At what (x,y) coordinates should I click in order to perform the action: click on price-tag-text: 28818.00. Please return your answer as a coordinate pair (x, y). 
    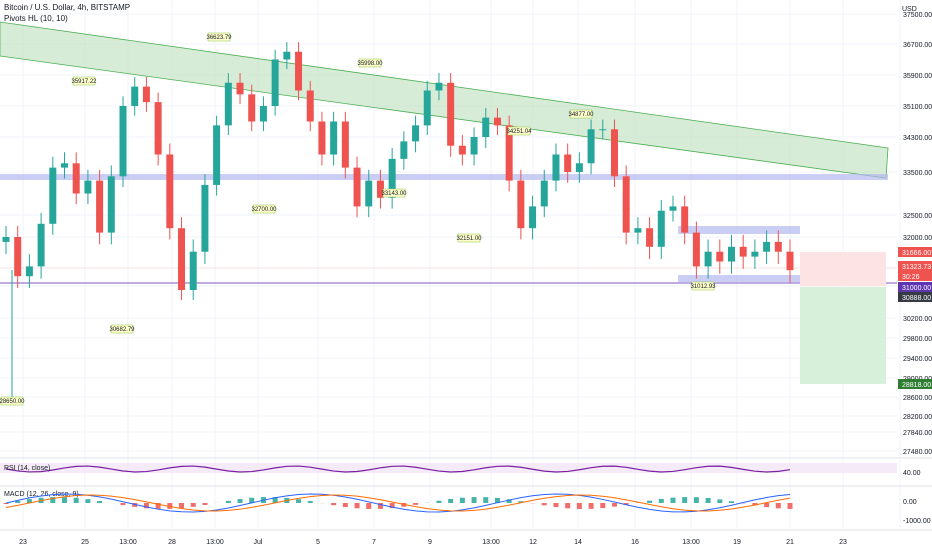
    Looking at the image, I should click on (916, 385).